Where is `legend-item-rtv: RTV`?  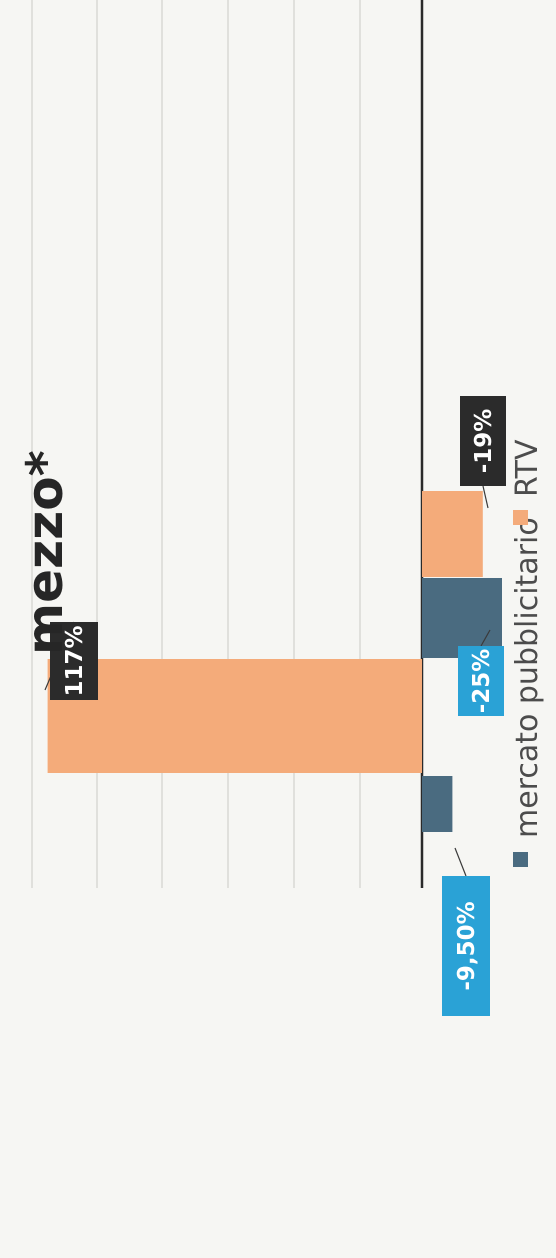
legend-item-rtv: RTV is located at coordinates (527, 482).